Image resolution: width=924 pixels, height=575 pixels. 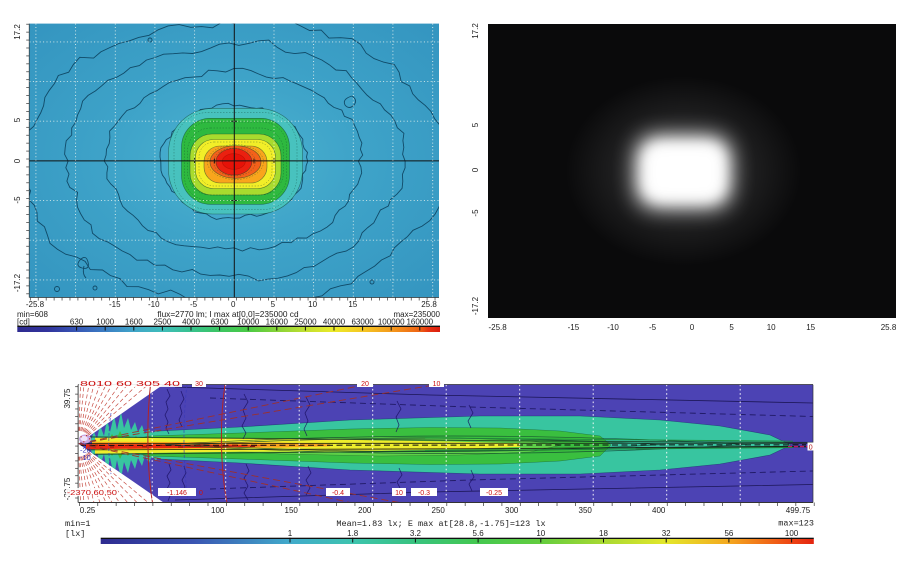 I want to click on svg-text: 630, so click(x=77, y=322).